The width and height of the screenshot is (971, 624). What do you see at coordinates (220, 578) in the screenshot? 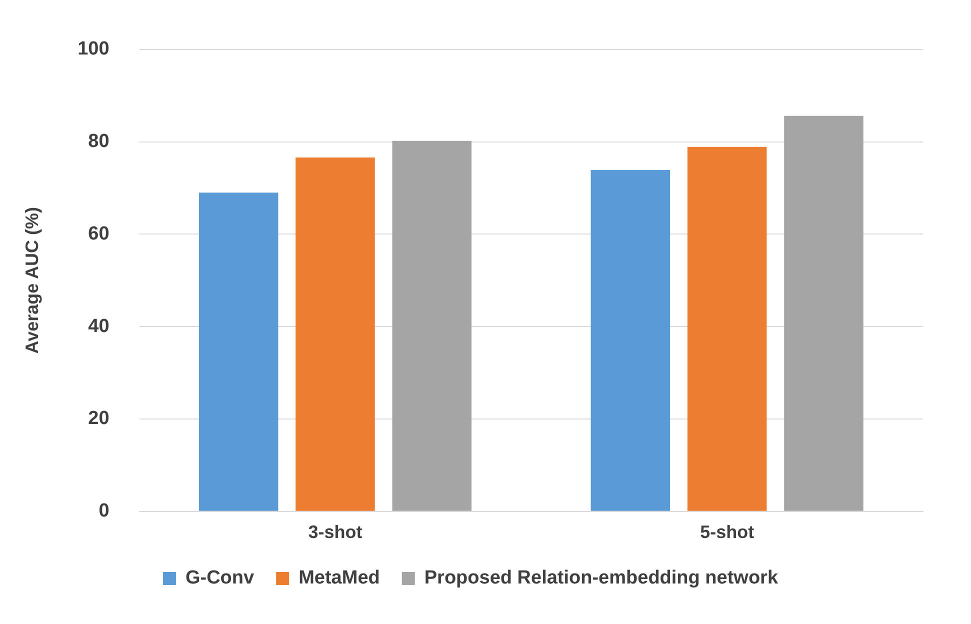
I see `legend-label: G-Conv` at bounding box center [220, 578].